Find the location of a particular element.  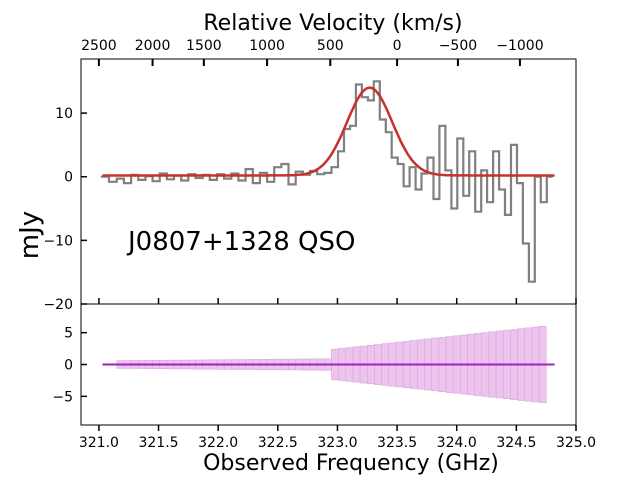

velocity-tick-label: 0 is located at coordinates (397, 46).